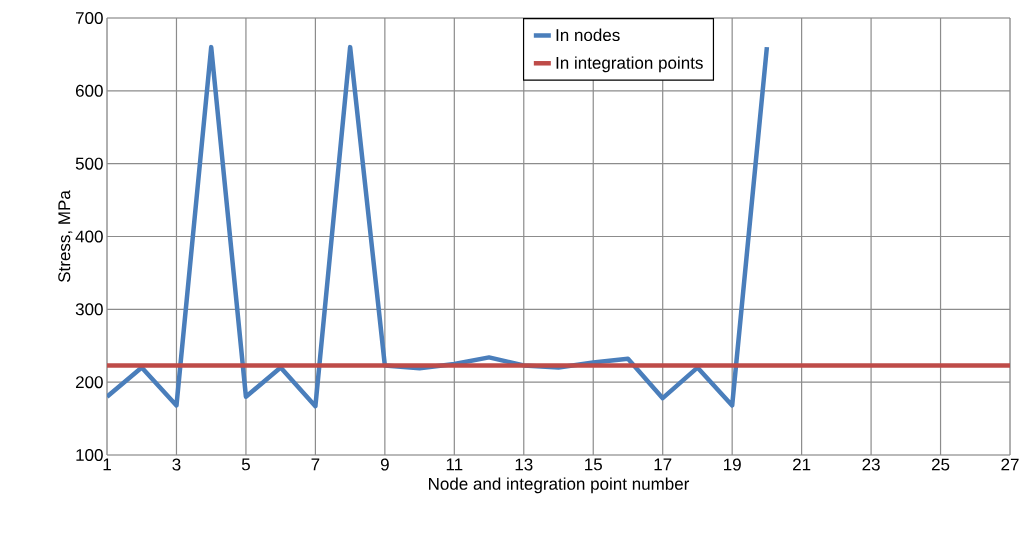  I want to click on x-tick-label: 11, so click(454, 464).